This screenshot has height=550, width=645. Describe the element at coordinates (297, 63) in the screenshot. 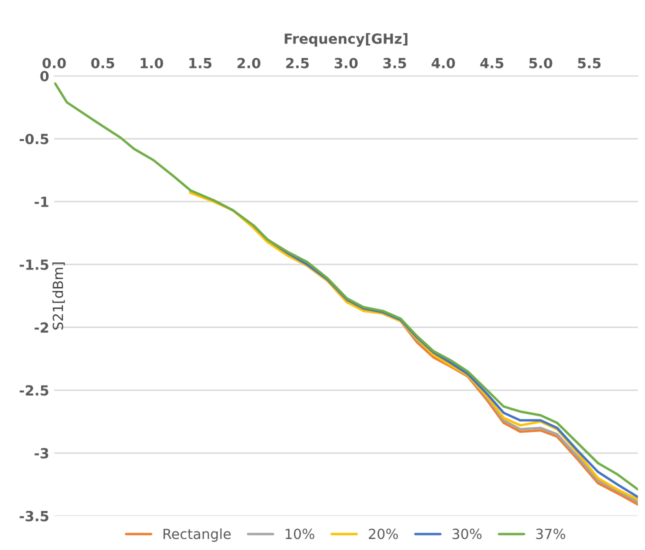

I see `x-tick-label: 2.5` at that location.